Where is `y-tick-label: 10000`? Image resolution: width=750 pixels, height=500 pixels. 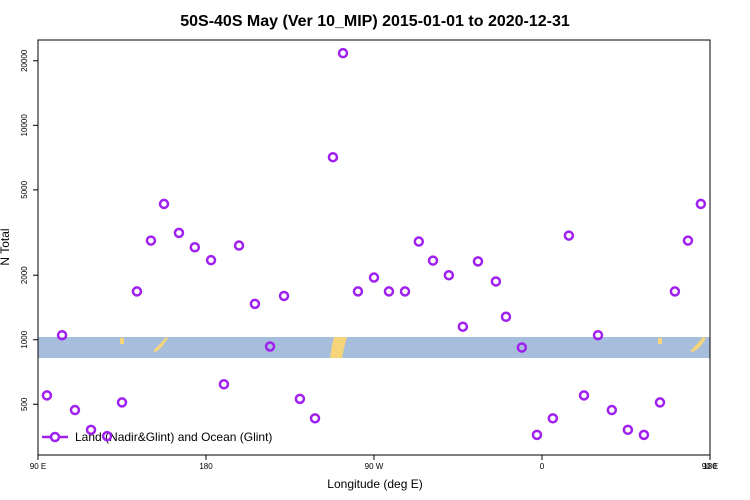
y-tick-label: 10000 is located at coordinates (24, 125).